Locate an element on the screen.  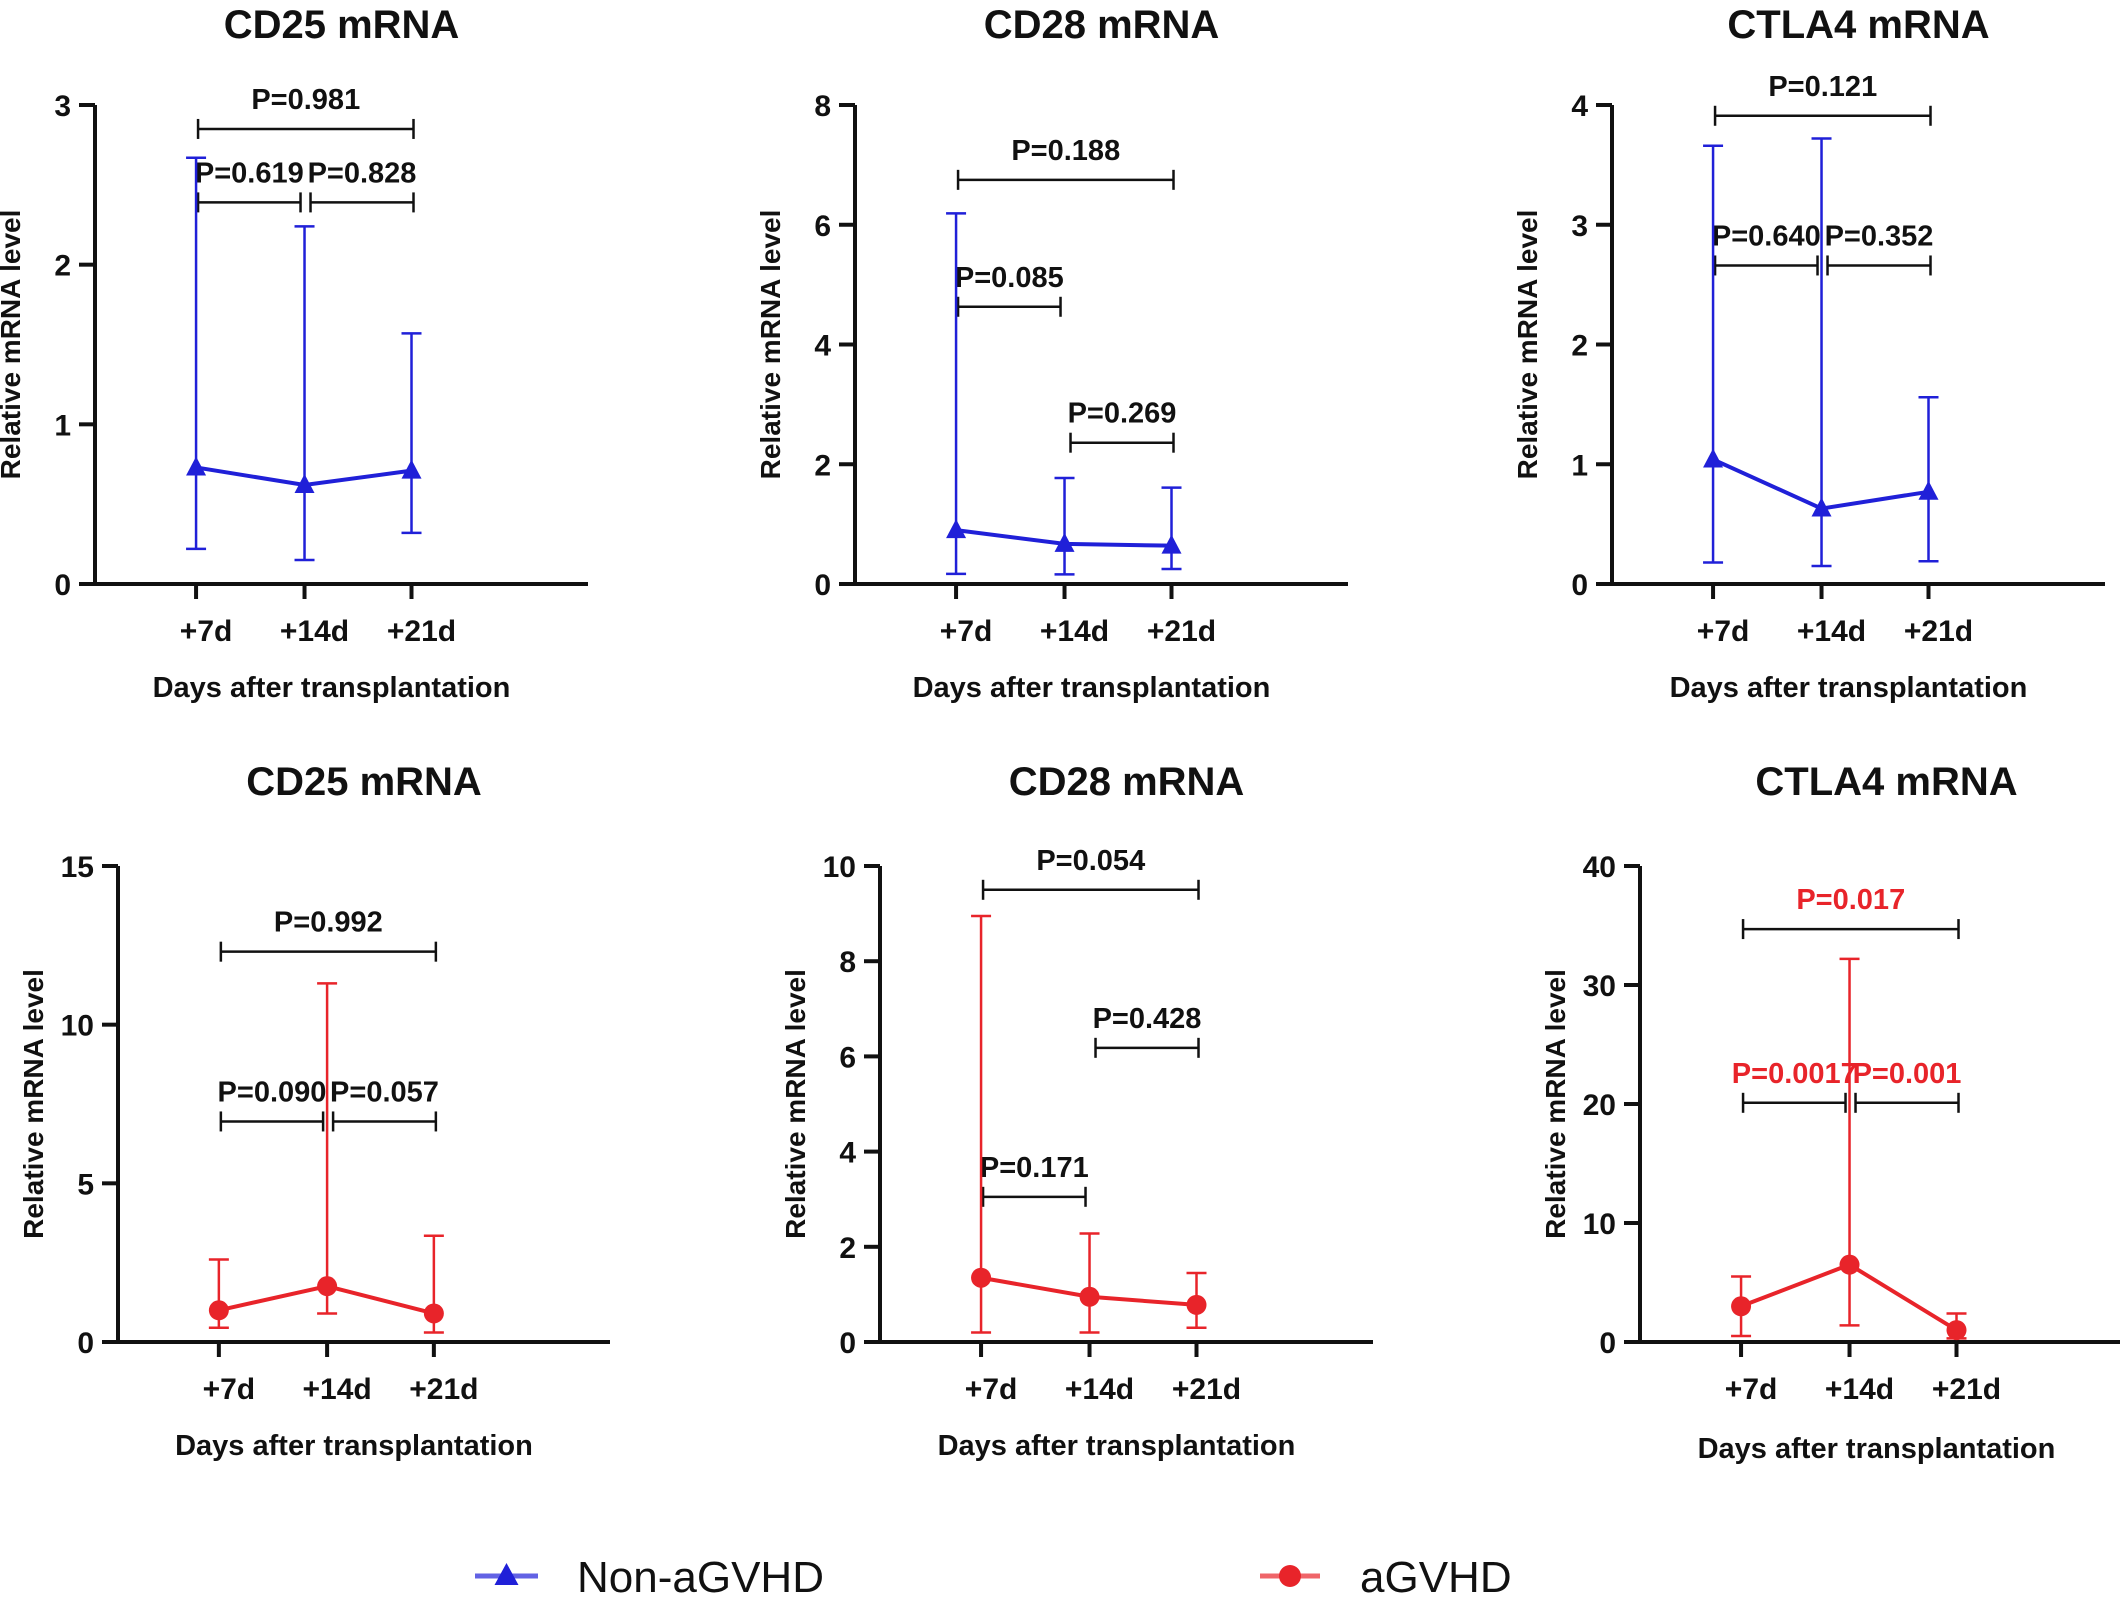
legend: Non-aGVHD aGVHD is located at coordinates (993, 1577).